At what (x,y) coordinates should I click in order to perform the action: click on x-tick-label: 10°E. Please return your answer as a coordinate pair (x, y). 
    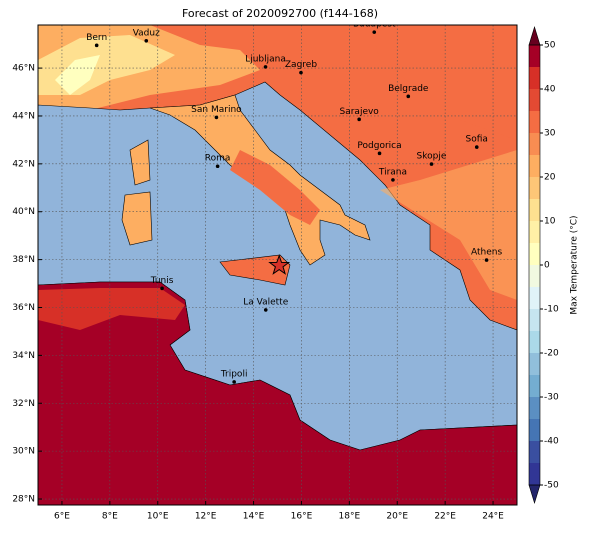
    Looking at the image, I should click on (158, 517).